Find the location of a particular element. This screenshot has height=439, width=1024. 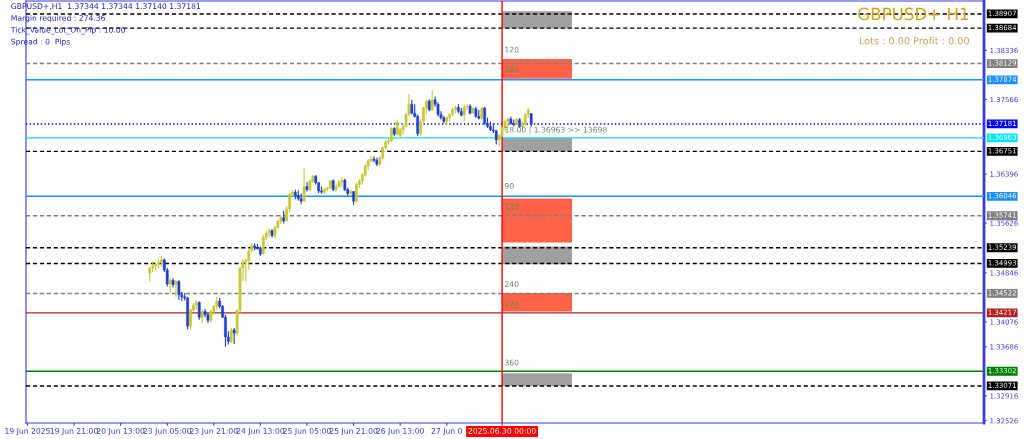

chart-title: GBPUSD+ H1 is located at coordinates (913, 14).